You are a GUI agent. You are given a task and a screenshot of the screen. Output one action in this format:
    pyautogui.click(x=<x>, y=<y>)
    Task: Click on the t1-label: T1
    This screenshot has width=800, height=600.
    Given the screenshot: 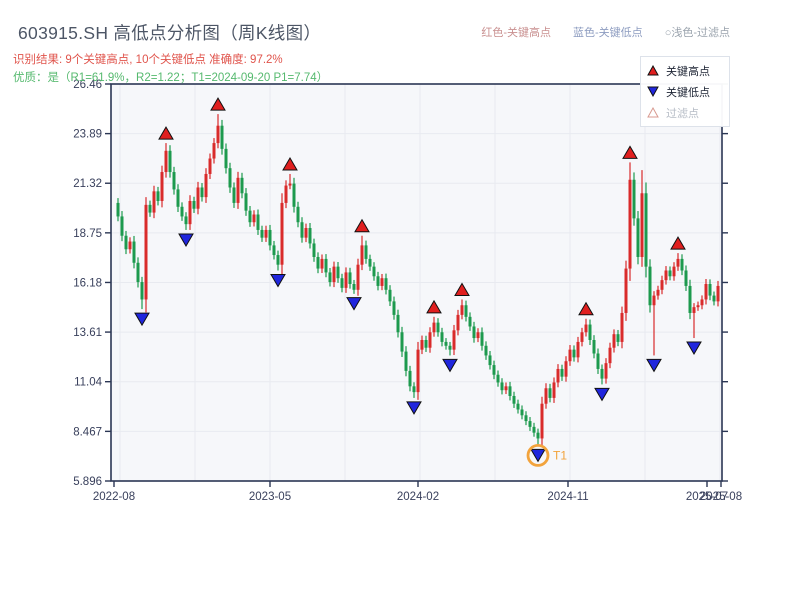 What is the action you would take?
    pyautogui.click(x=560, y=455)
    